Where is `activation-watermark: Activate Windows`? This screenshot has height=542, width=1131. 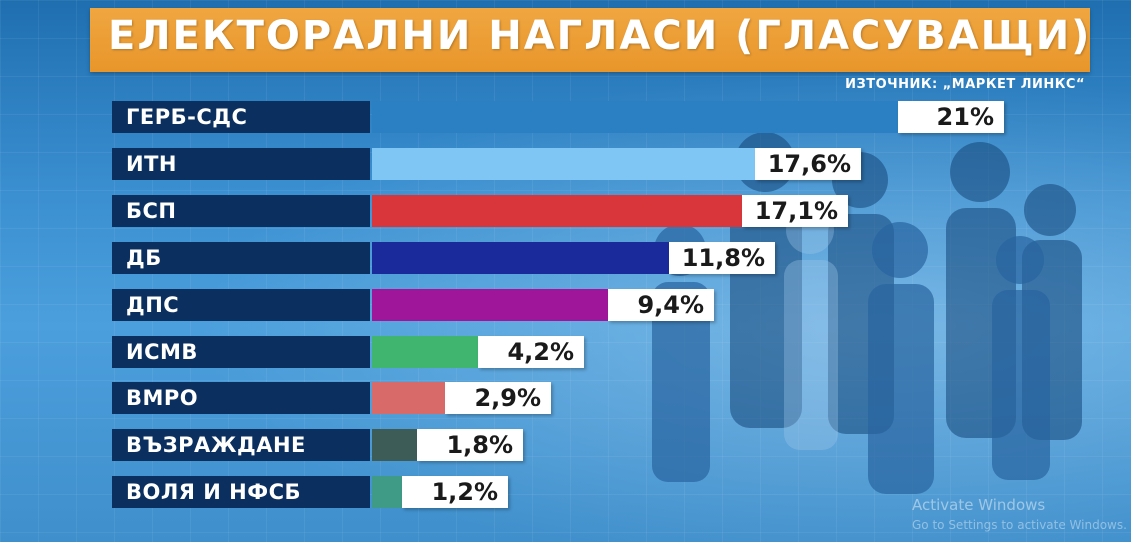
activation-watermark: Activate Windows is located at coordinates (979, 505).